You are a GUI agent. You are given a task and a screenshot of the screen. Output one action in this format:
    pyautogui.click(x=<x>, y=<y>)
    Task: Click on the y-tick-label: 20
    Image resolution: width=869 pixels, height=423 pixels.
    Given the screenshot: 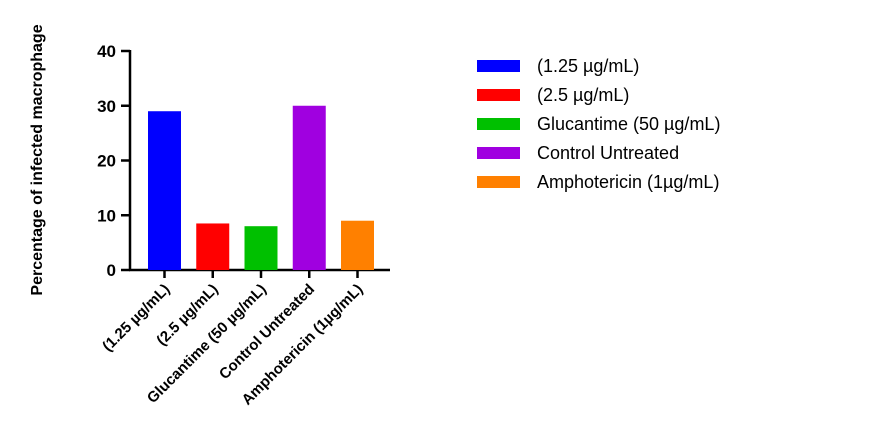 What is the action you would take?
    pyautogui.click(x=106, y=161)
    